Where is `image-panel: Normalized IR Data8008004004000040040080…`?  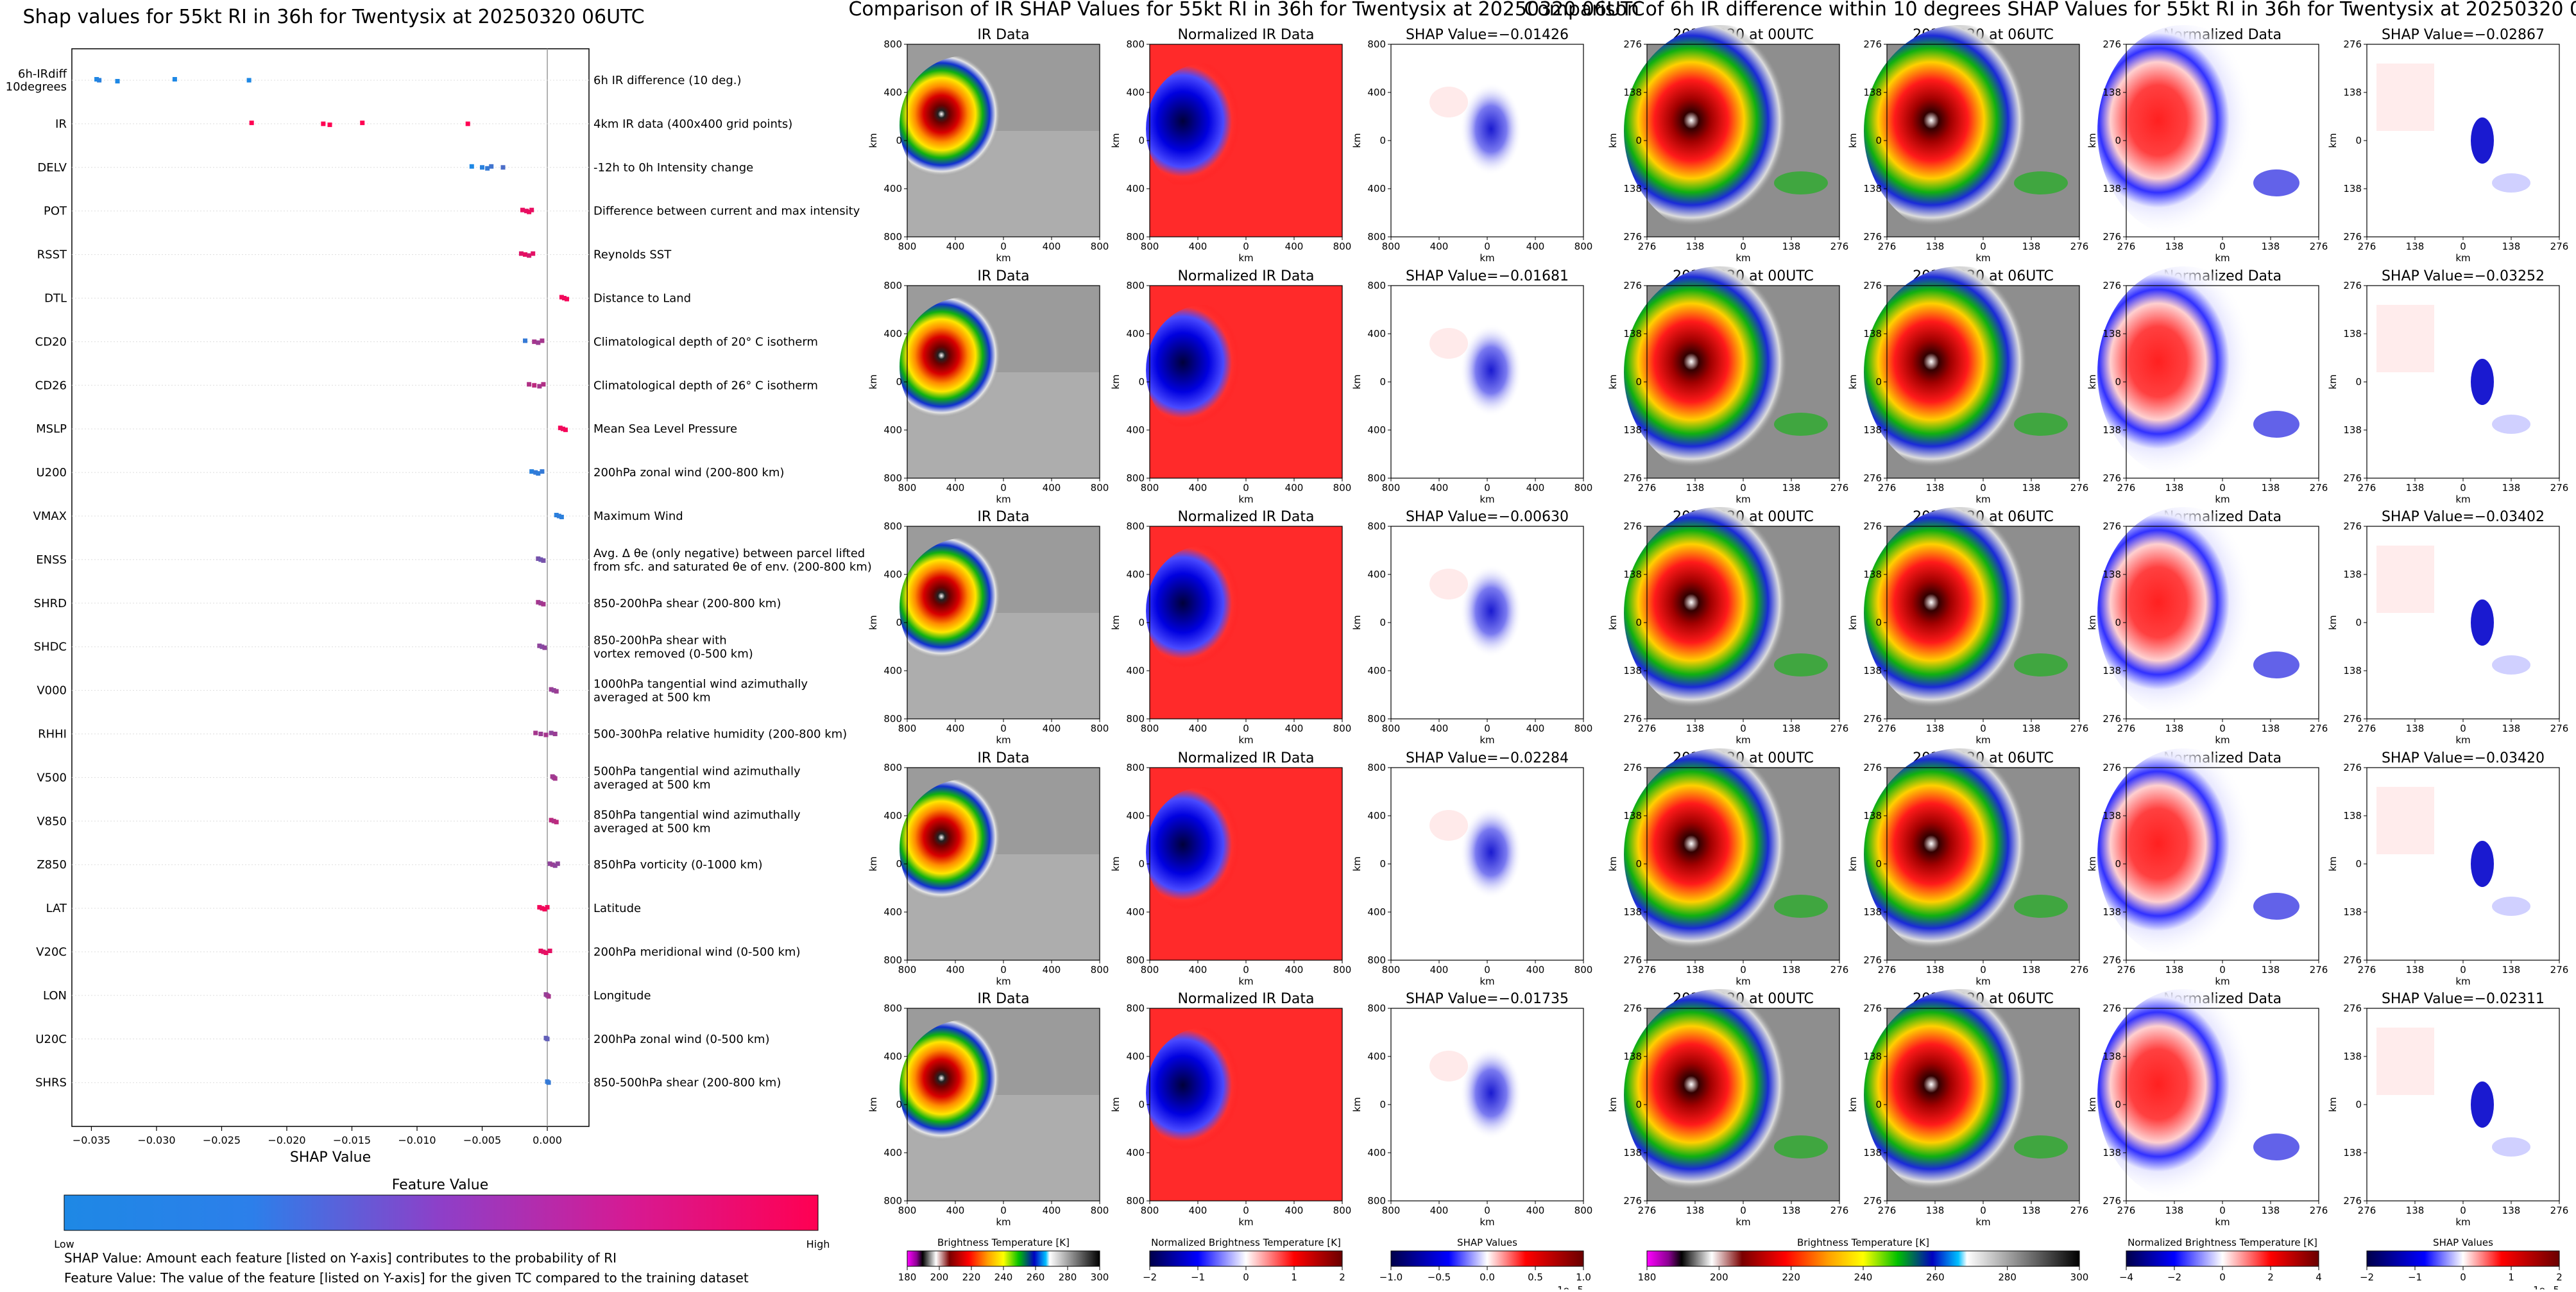 image-panel: Normalized IR Data8008004004000040040080… is located at coordinates (1230, 627).